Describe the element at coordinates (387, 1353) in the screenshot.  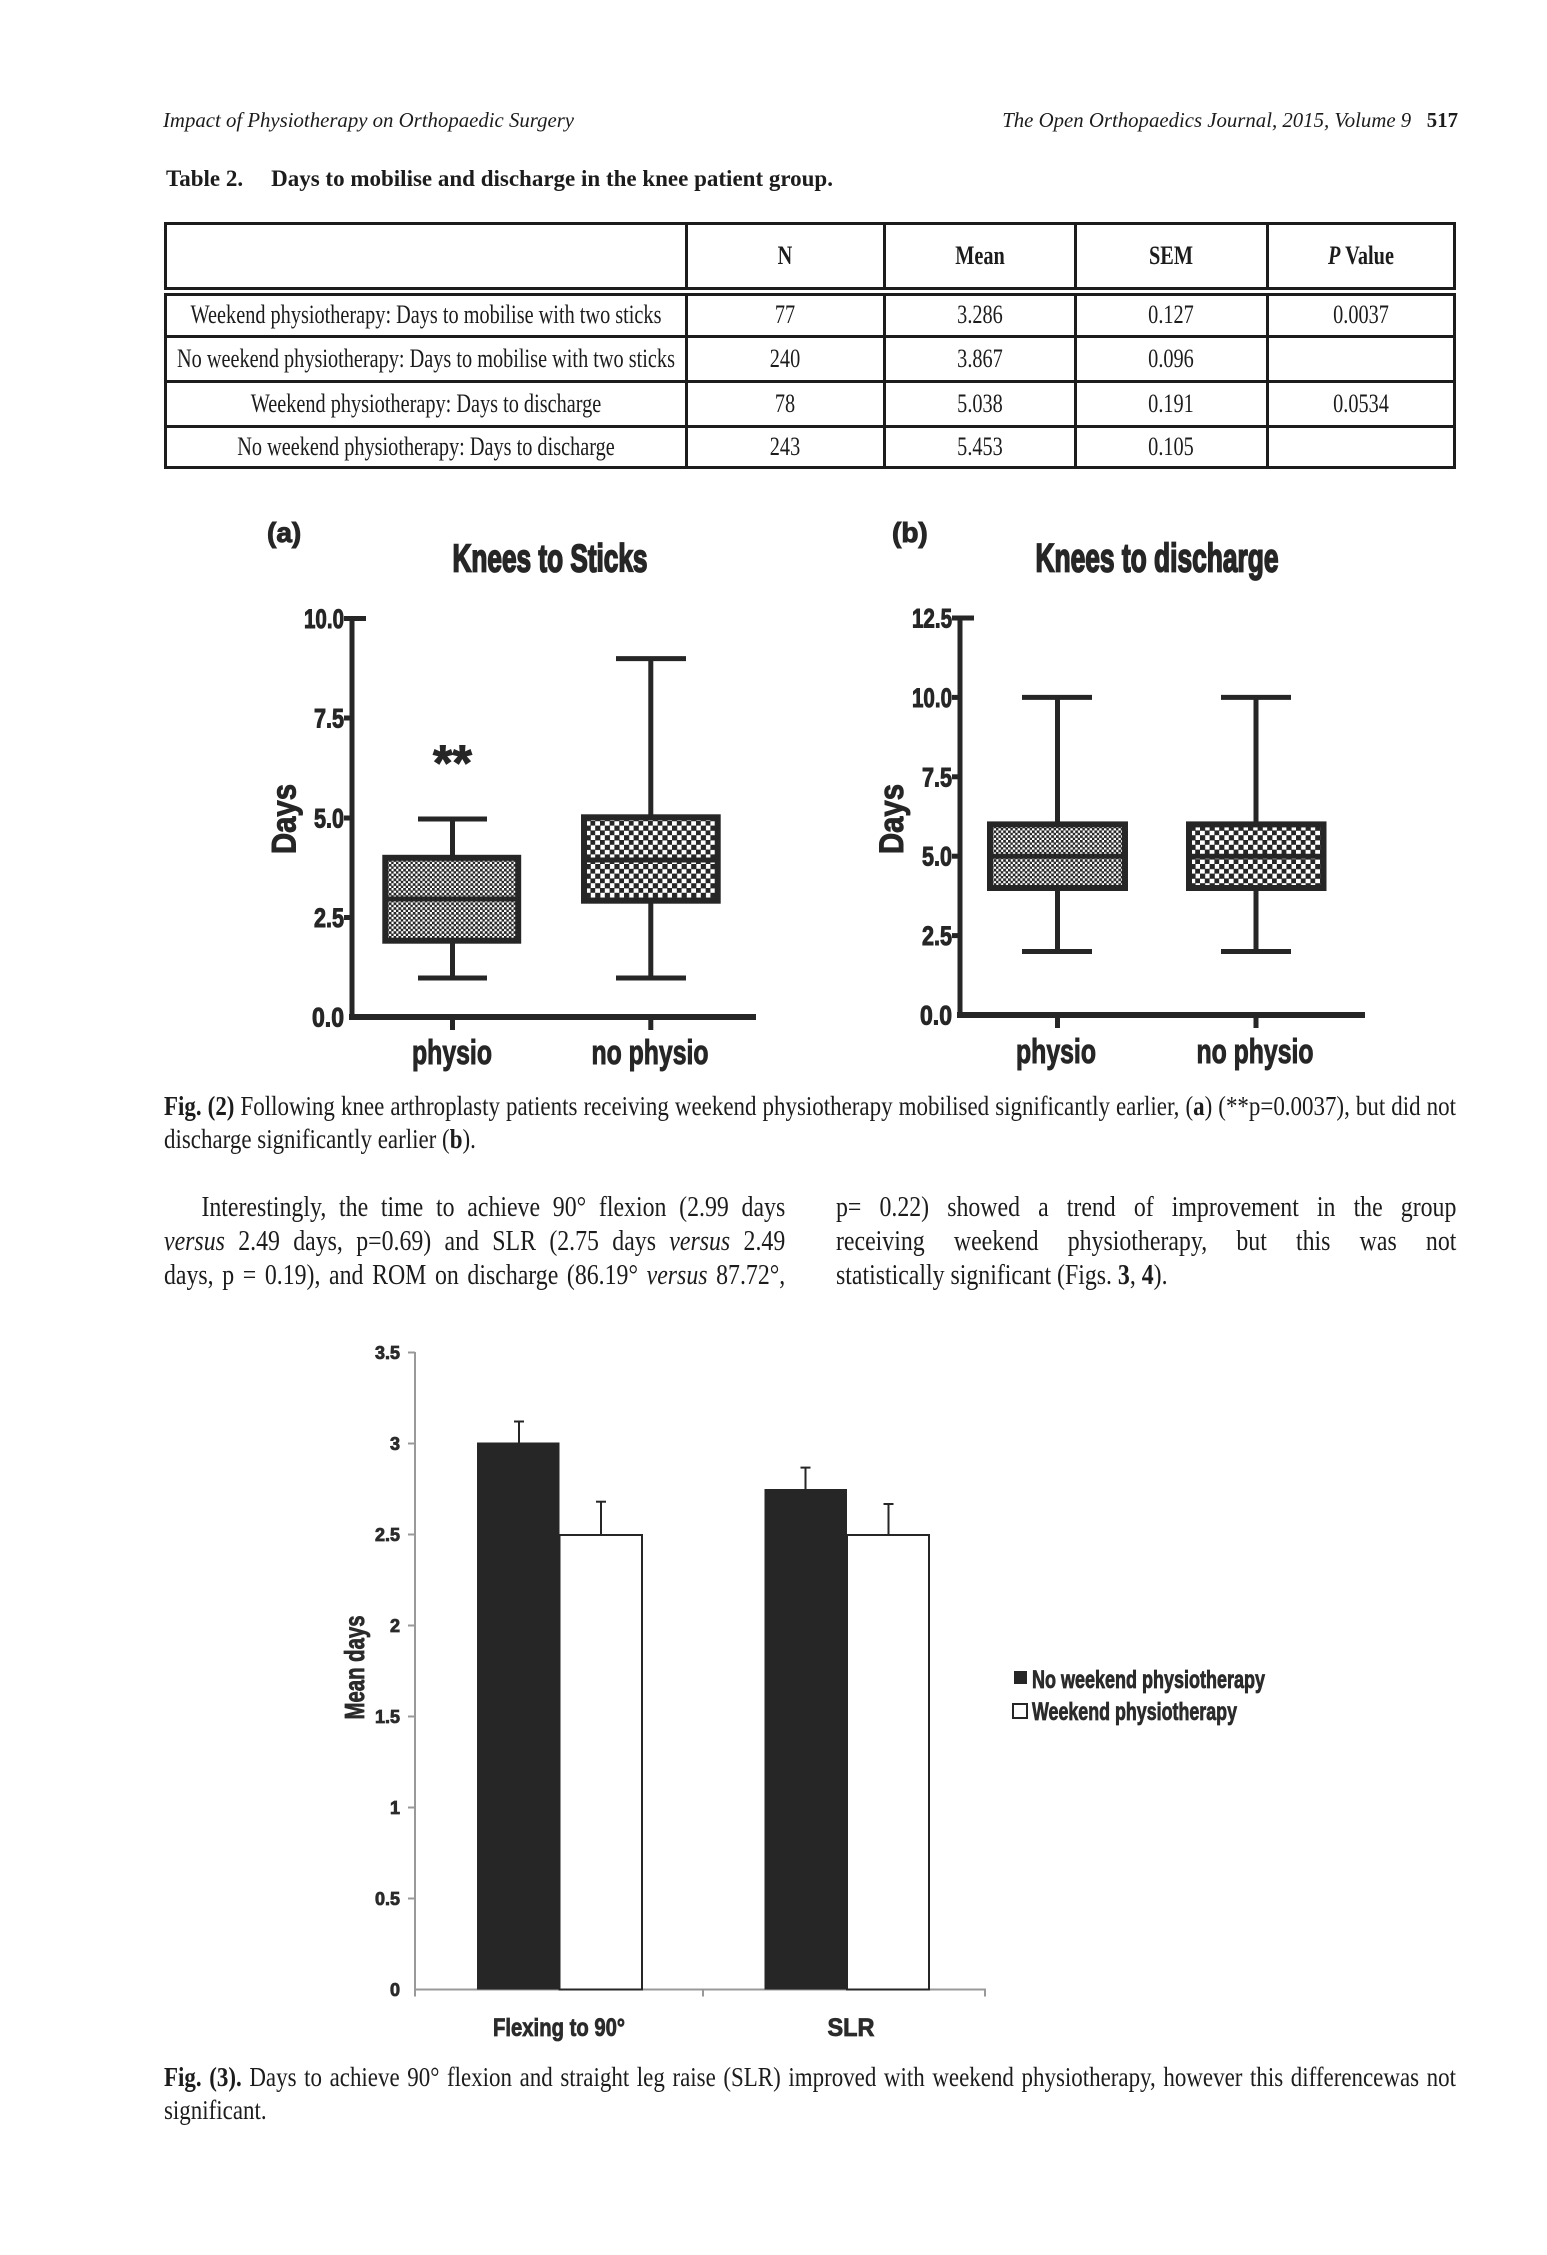
I see `svg-text: 3.5` at that location.